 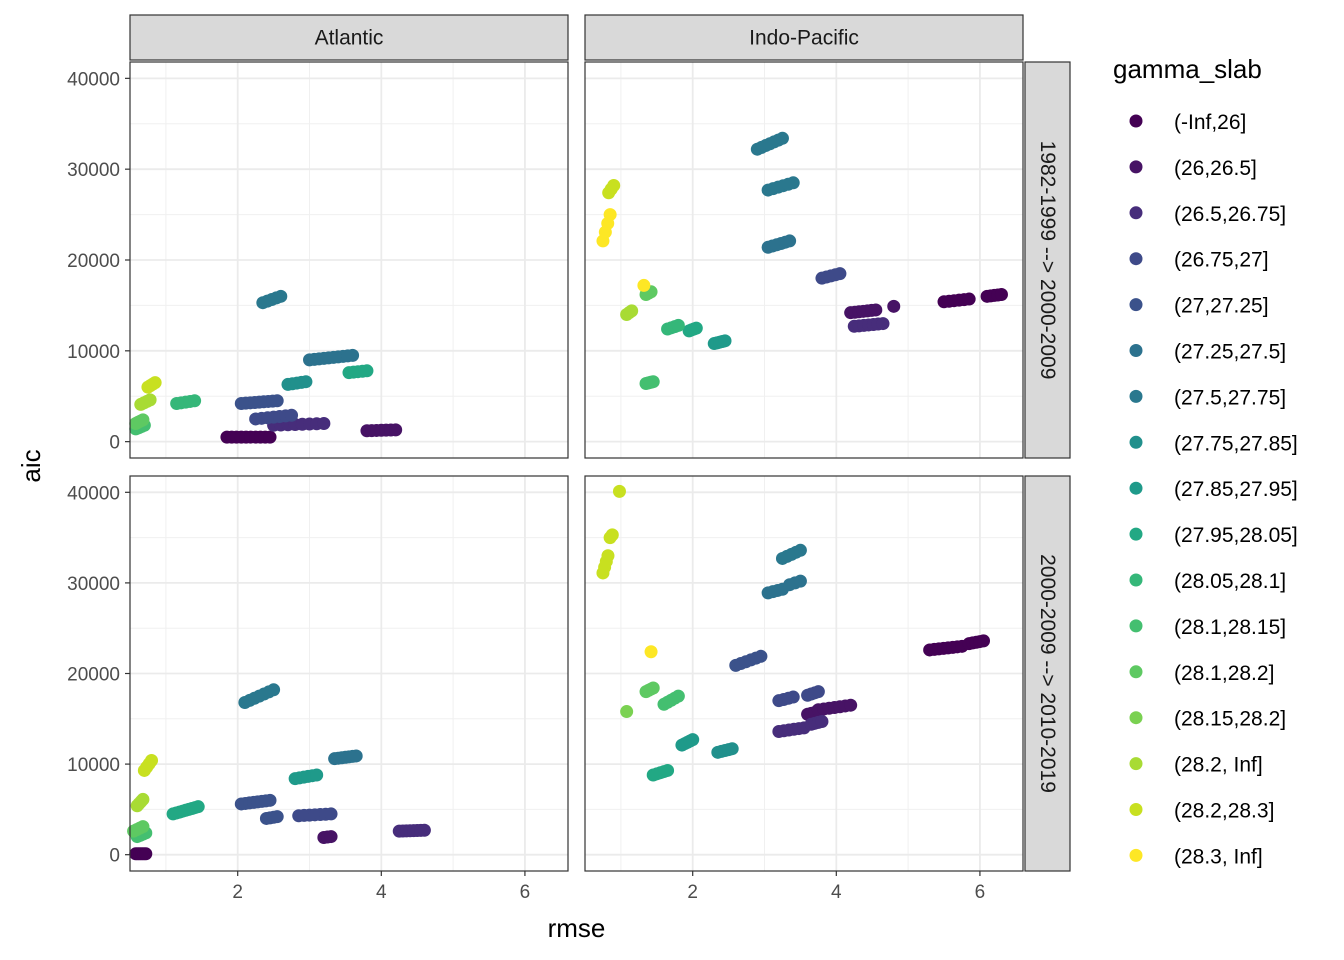 What do you see at coordinates (237, 892) in the screenshot?
I see `x-tick-label: 2` at bounding box center [237, 892].